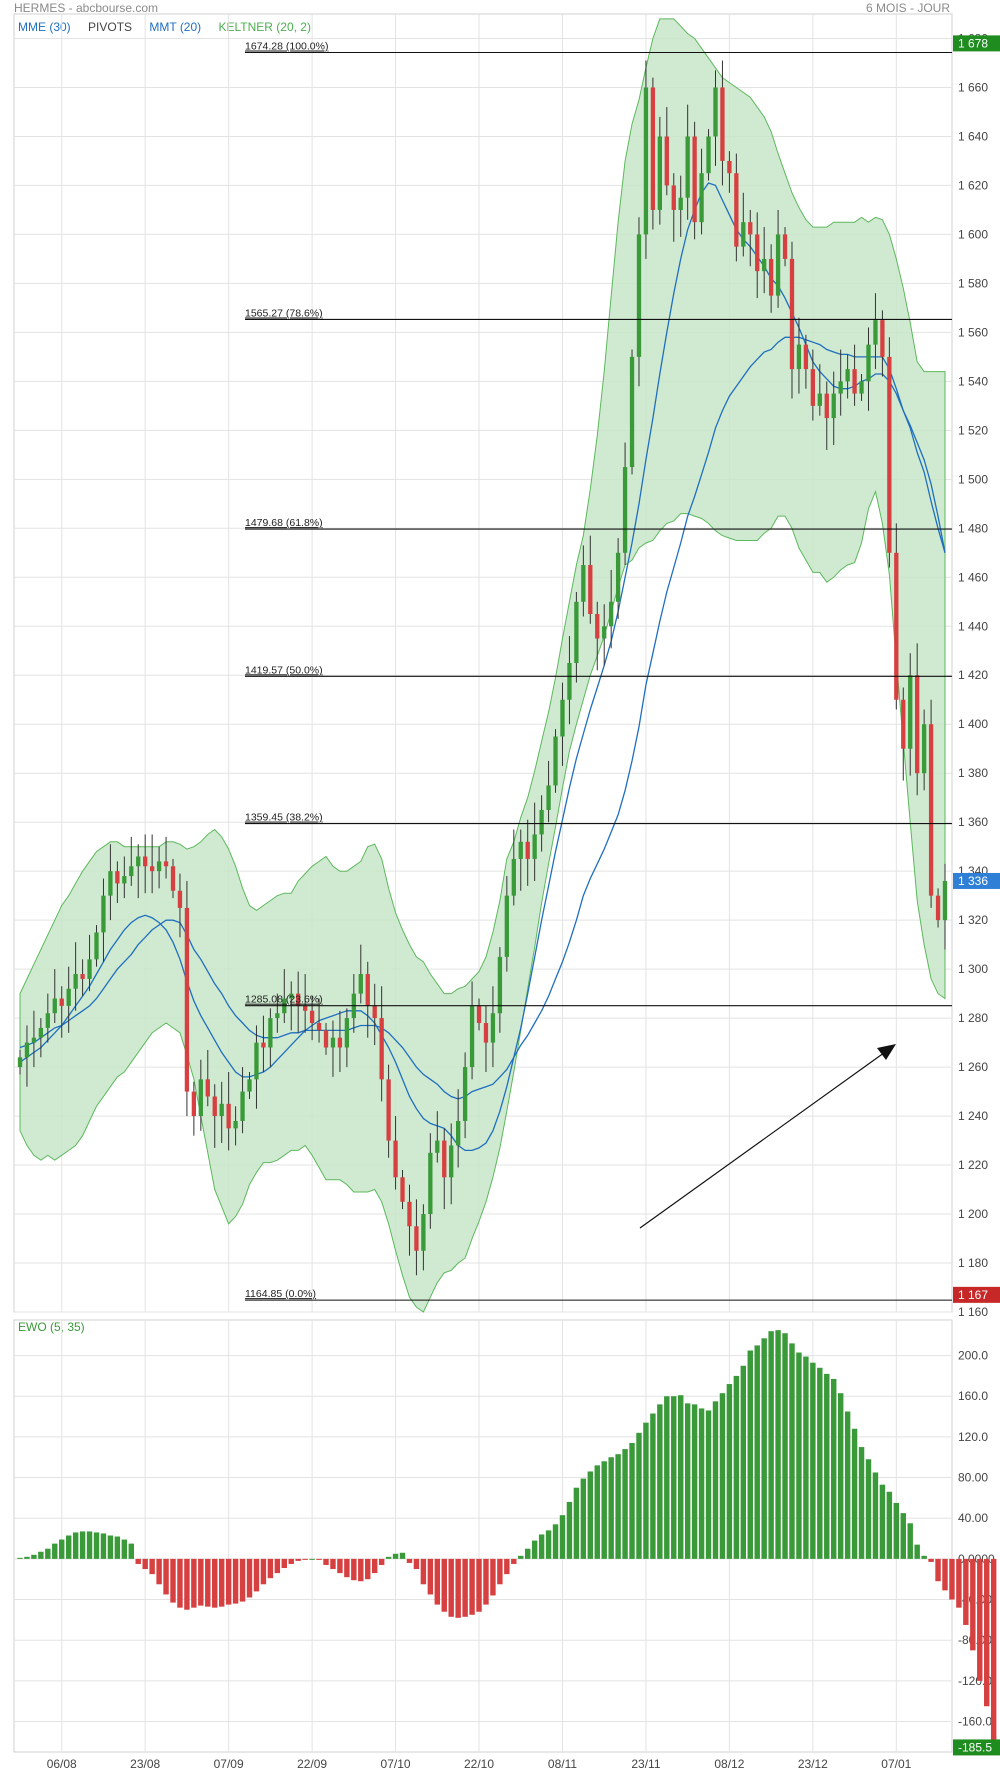  What do you see at coordinates (86, 8) in the screenshot?
I see `chart-title: HERMES - abcbourse.com` at bounding box center [86, 8].